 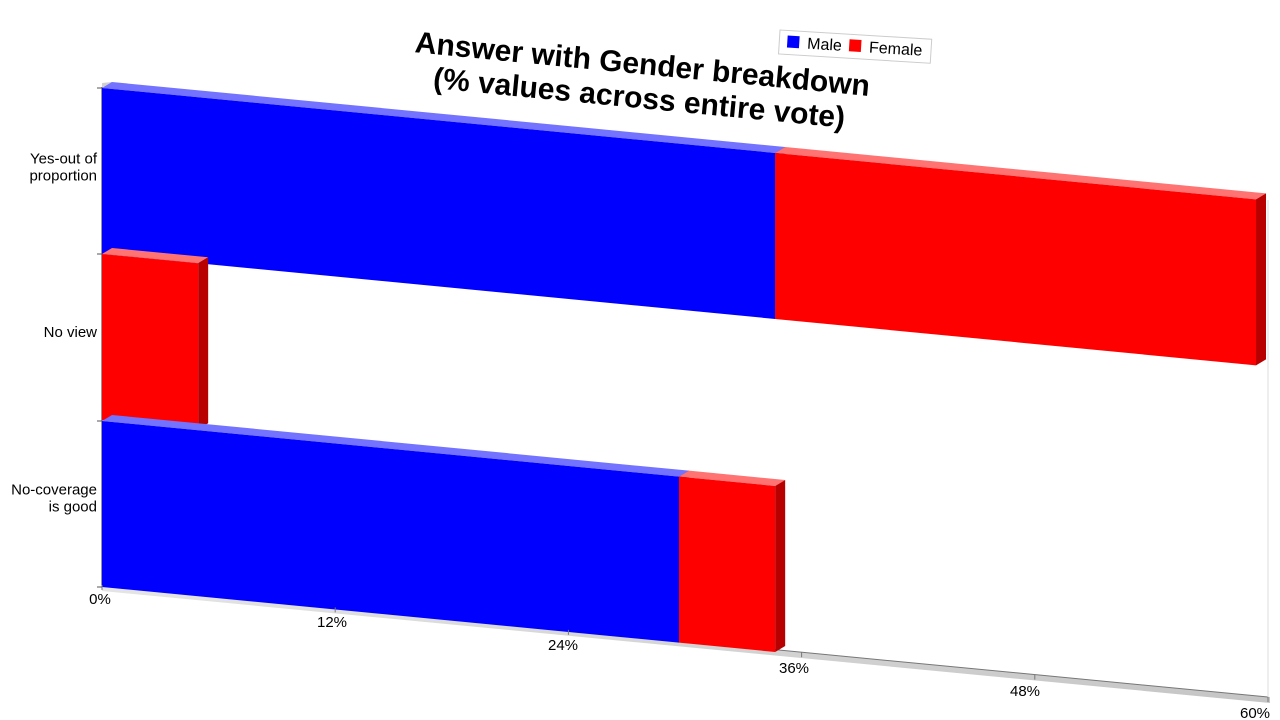 What do you see at coordinates (54, 490) in the screenshot?
I see `category-label: No-coverage` at bounding box center [54, 490].